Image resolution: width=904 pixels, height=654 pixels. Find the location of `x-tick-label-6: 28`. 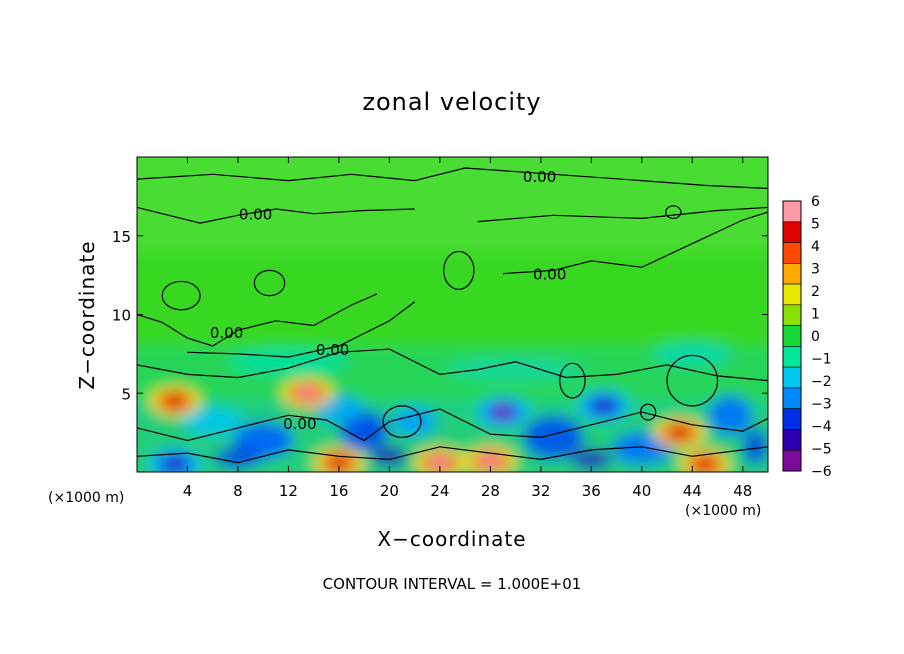

x-tick-label-6: 28 is located at coordinates (490, 491).